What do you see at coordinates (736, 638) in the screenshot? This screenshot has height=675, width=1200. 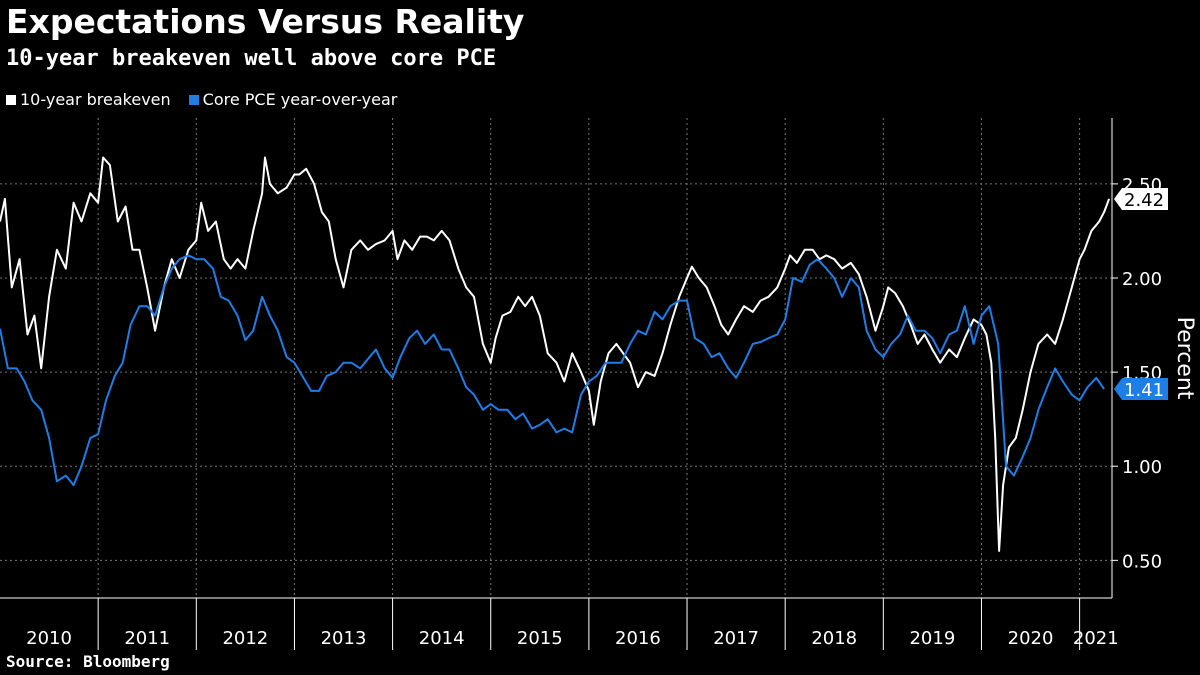 I see `x-tick-label: 2017` at bounding box center [736, 638].